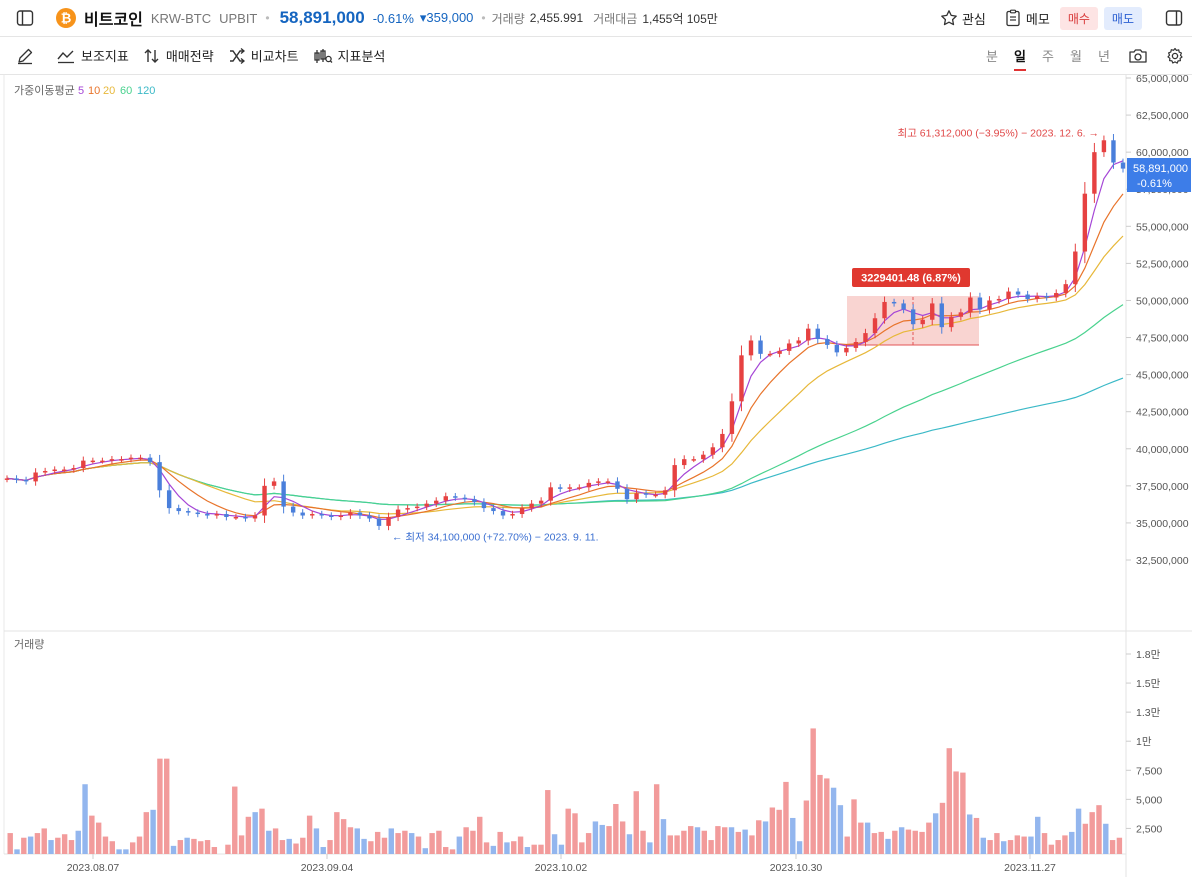 The width and height of the screenshot is (1192, 877). Describe the element at coordinates (949, 18) in the screenshot. I see `star-icon` at that location.